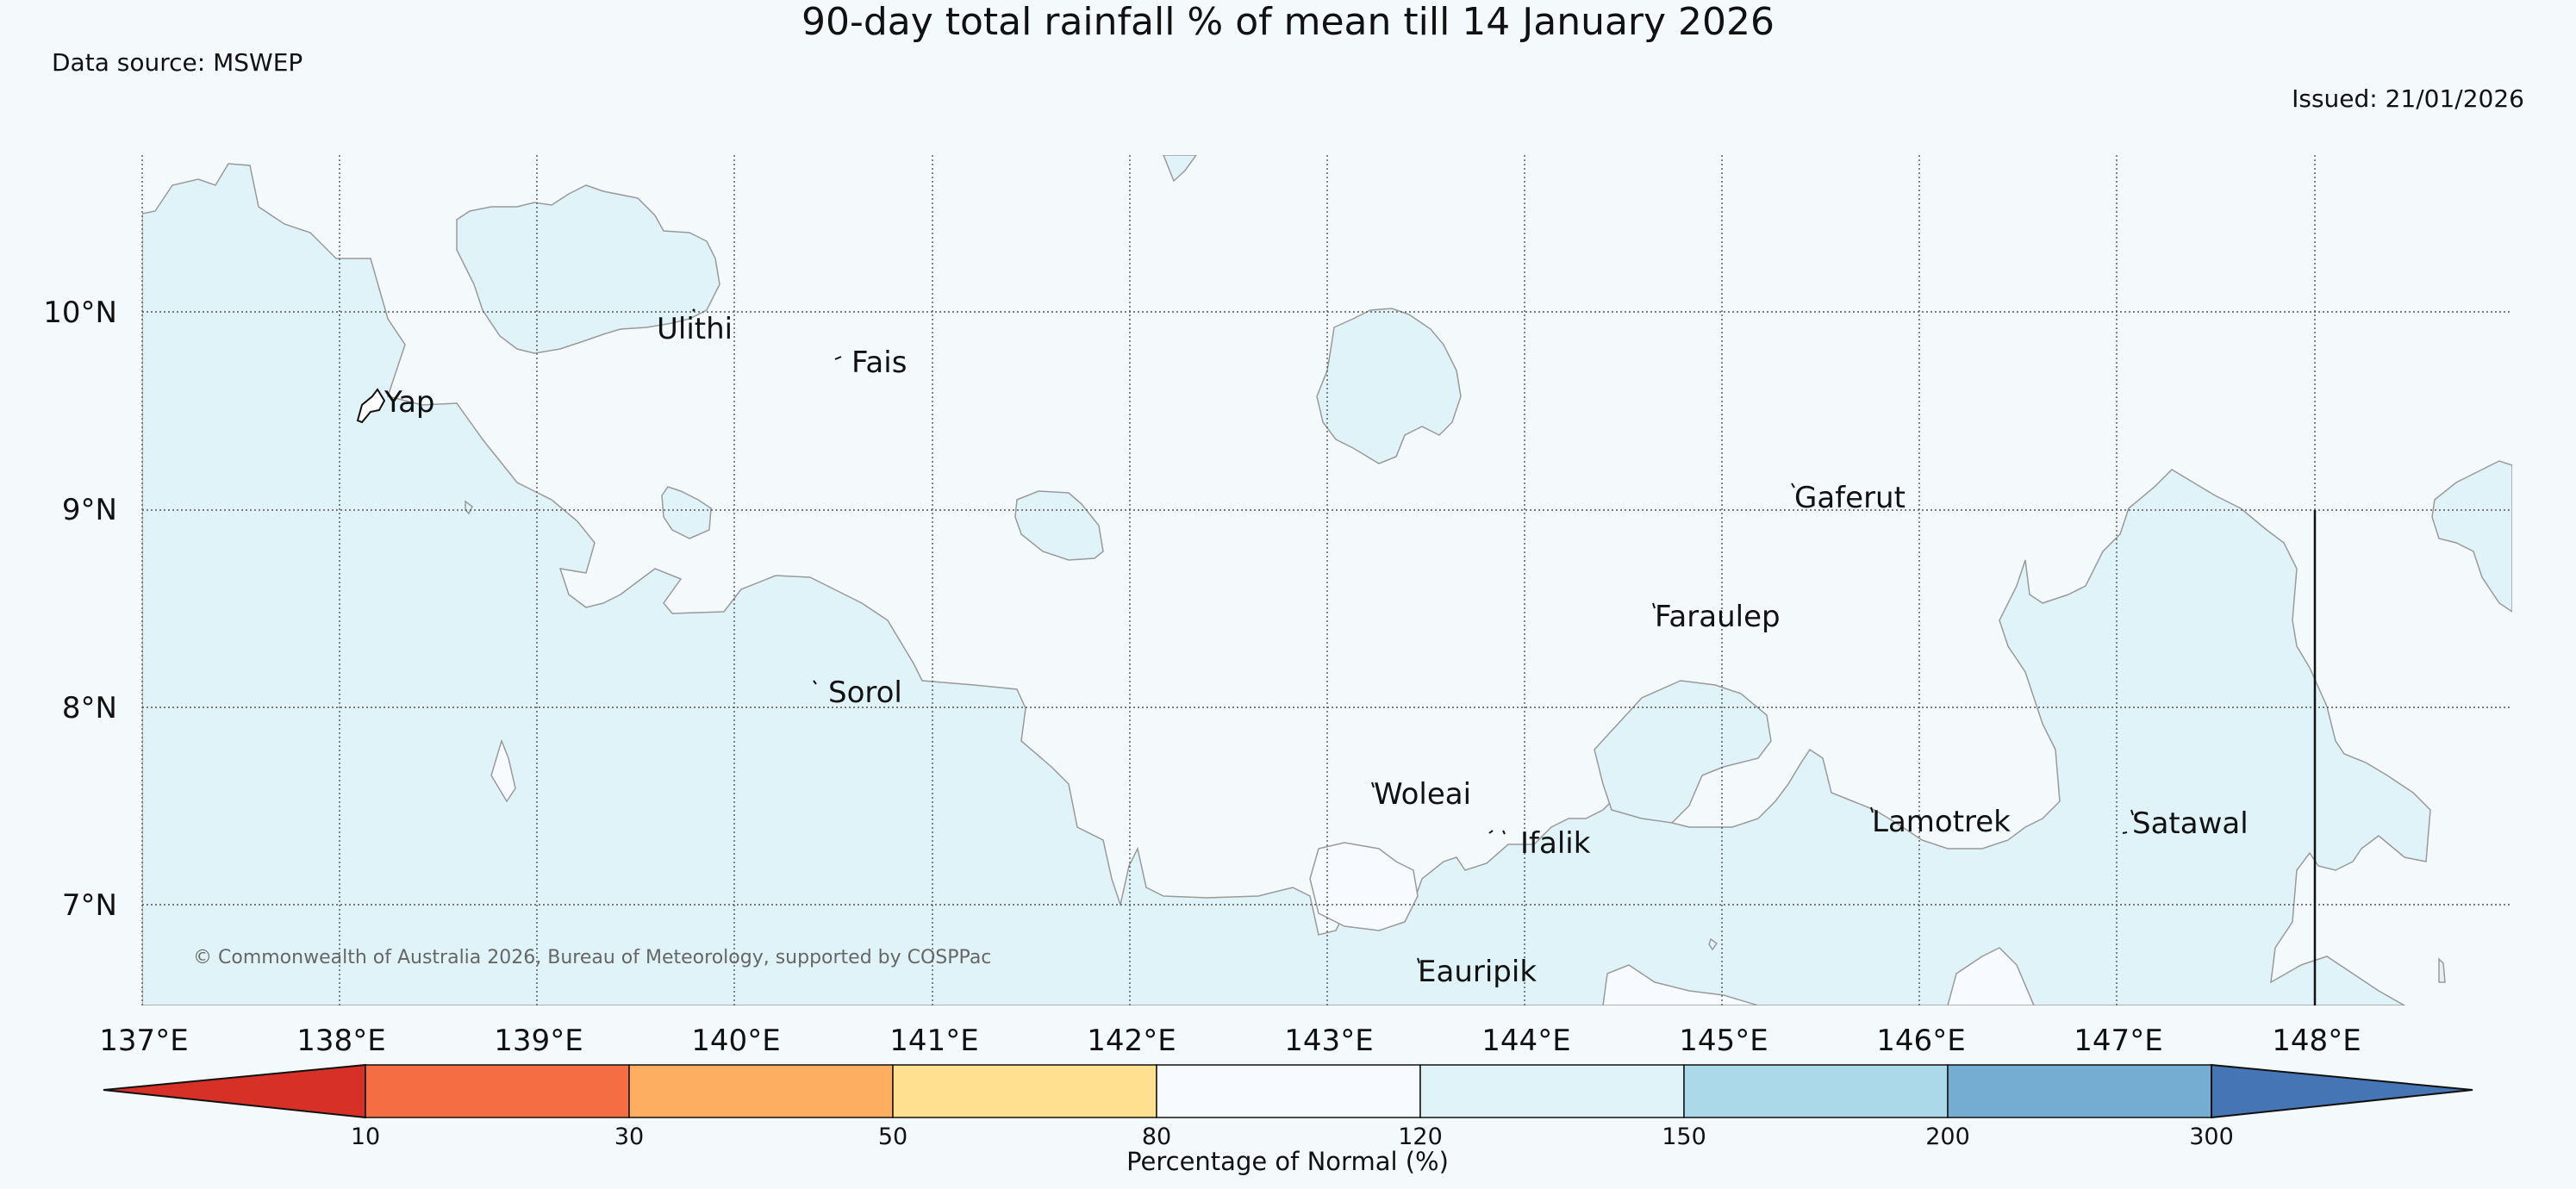 The width and height of the screenshot is (2576, 1189). Describe the element at coordinates (2211, 1137) in the screenshot. I see `colorbar-tick-300: 300` at that location.